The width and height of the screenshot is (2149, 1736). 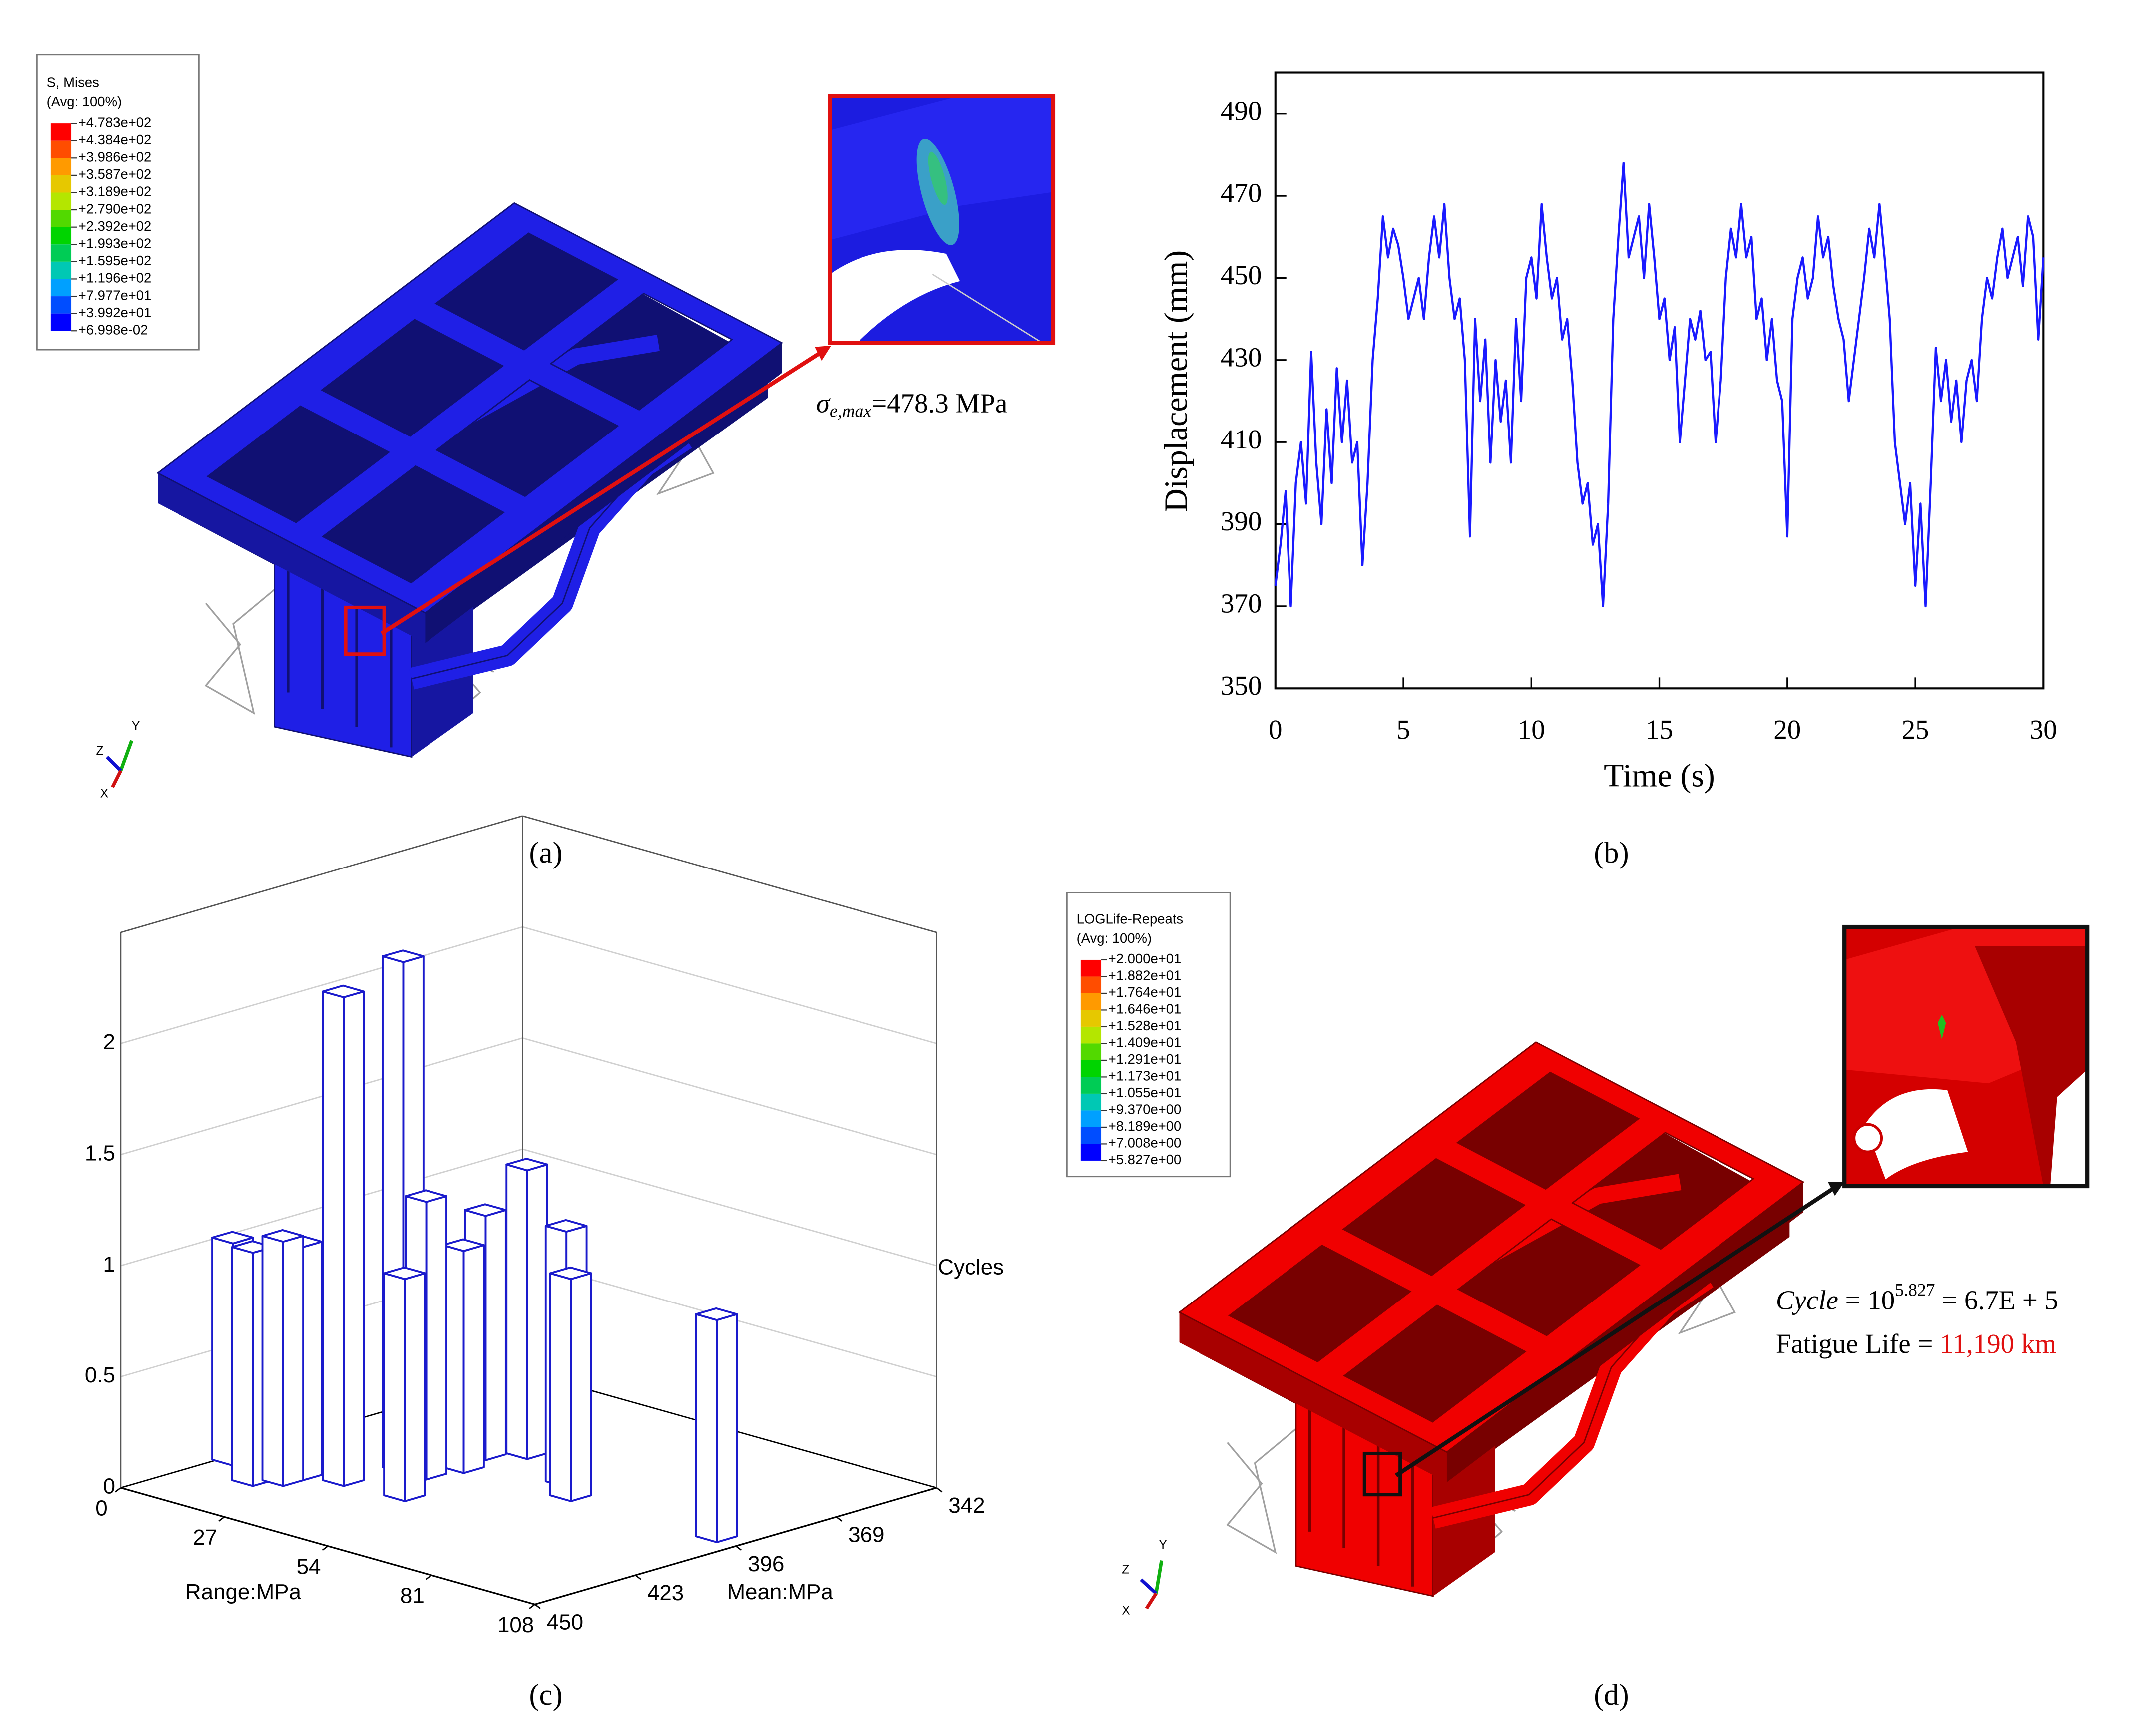 What do you see at coordinates (1532, 729) in the screenshot?
I see `x-tick-label: 10` at bounding box center [1532, 729].